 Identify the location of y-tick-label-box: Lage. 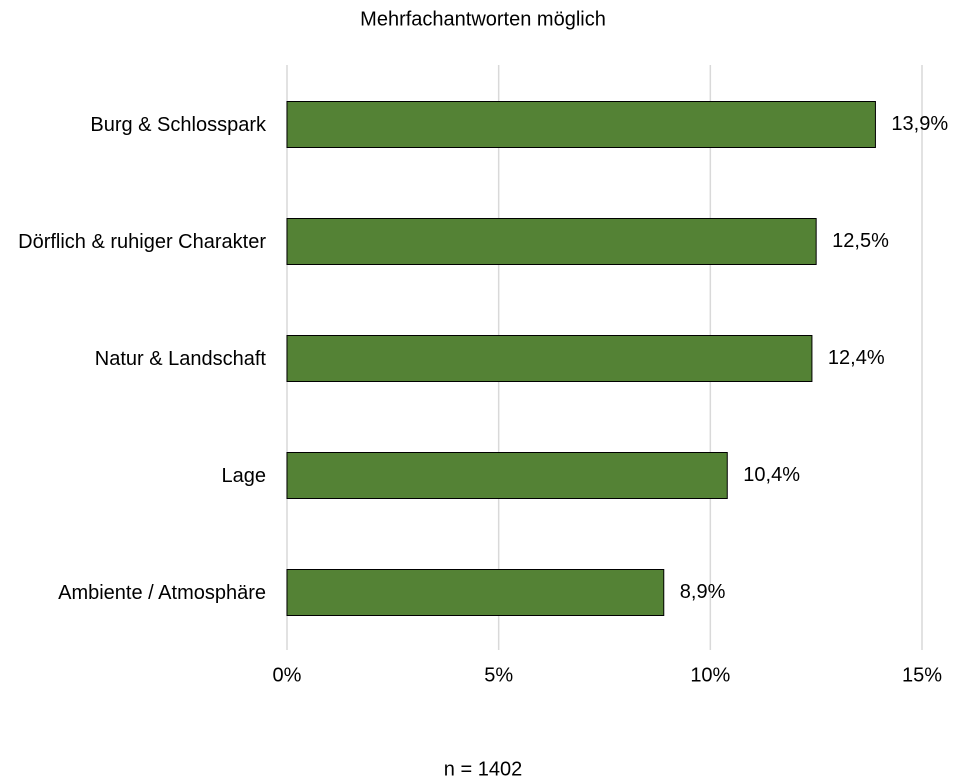
(133, 476).